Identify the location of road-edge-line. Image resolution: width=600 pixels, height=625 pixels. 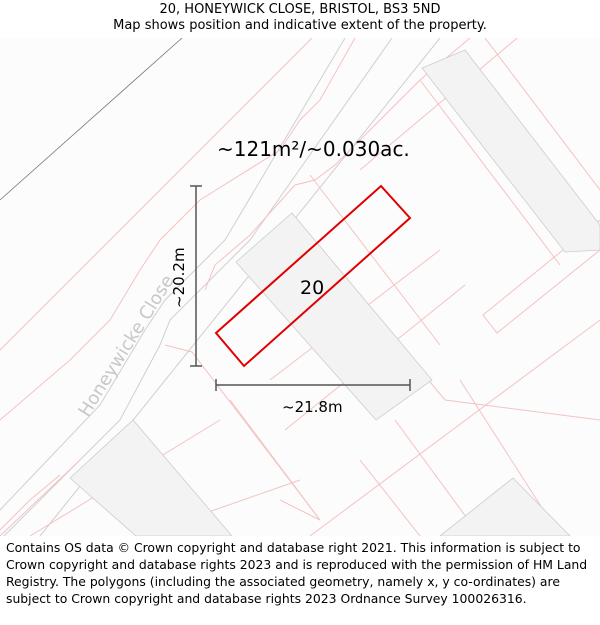
(91, 119).